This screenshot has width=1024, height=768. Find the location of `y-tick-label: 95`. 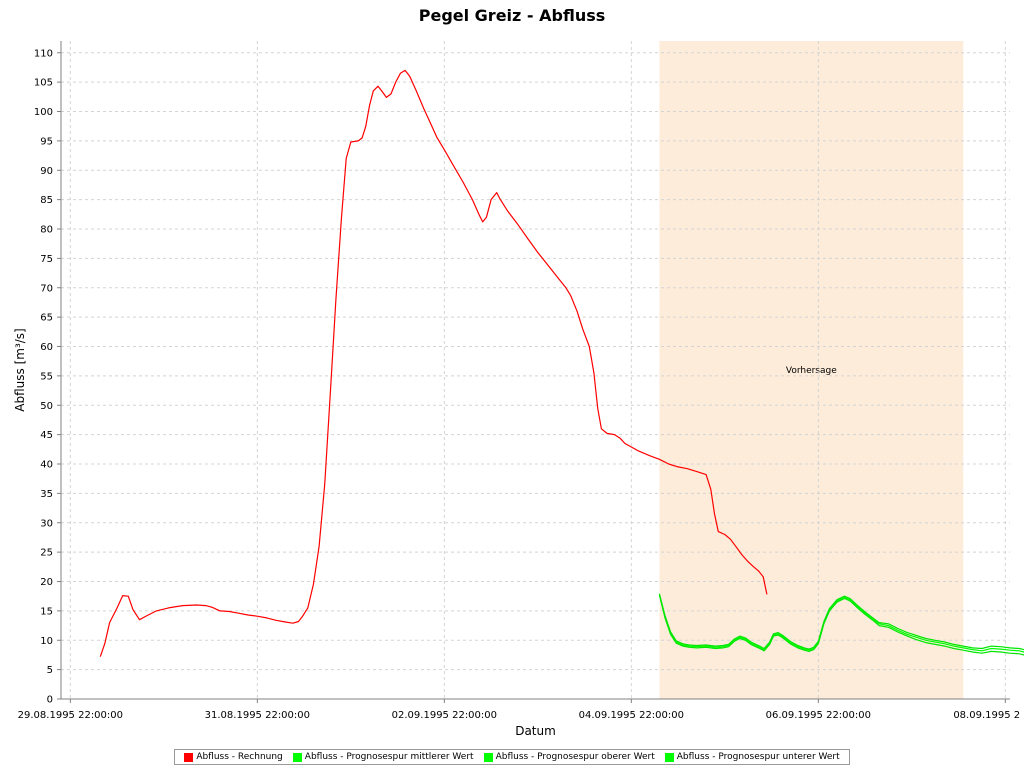

y-tick-label: 95 is located at coordinates (46, 141).